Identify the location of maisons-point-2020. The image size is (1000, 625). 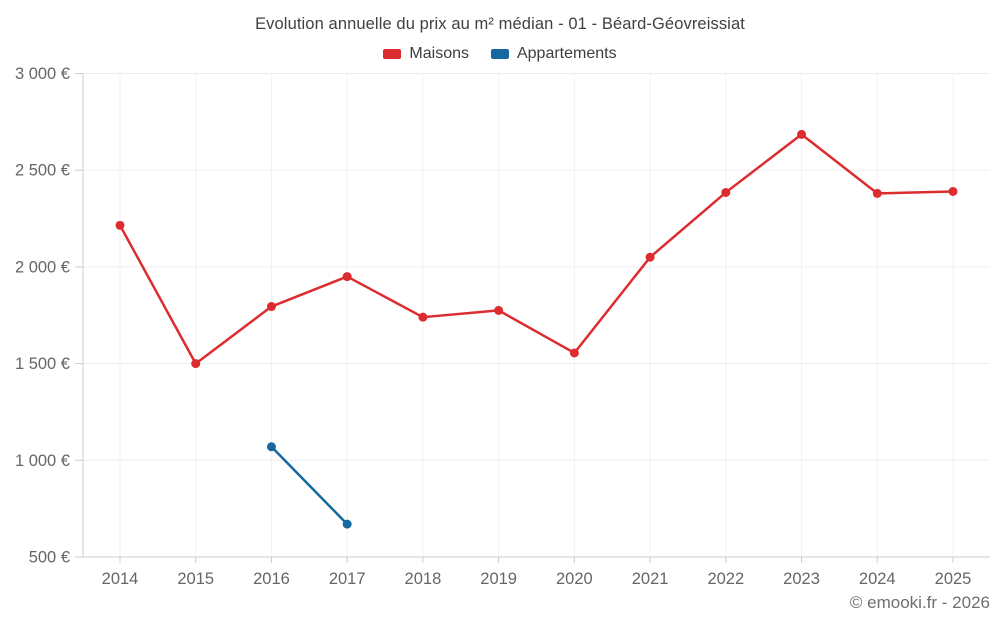
(574, 353).